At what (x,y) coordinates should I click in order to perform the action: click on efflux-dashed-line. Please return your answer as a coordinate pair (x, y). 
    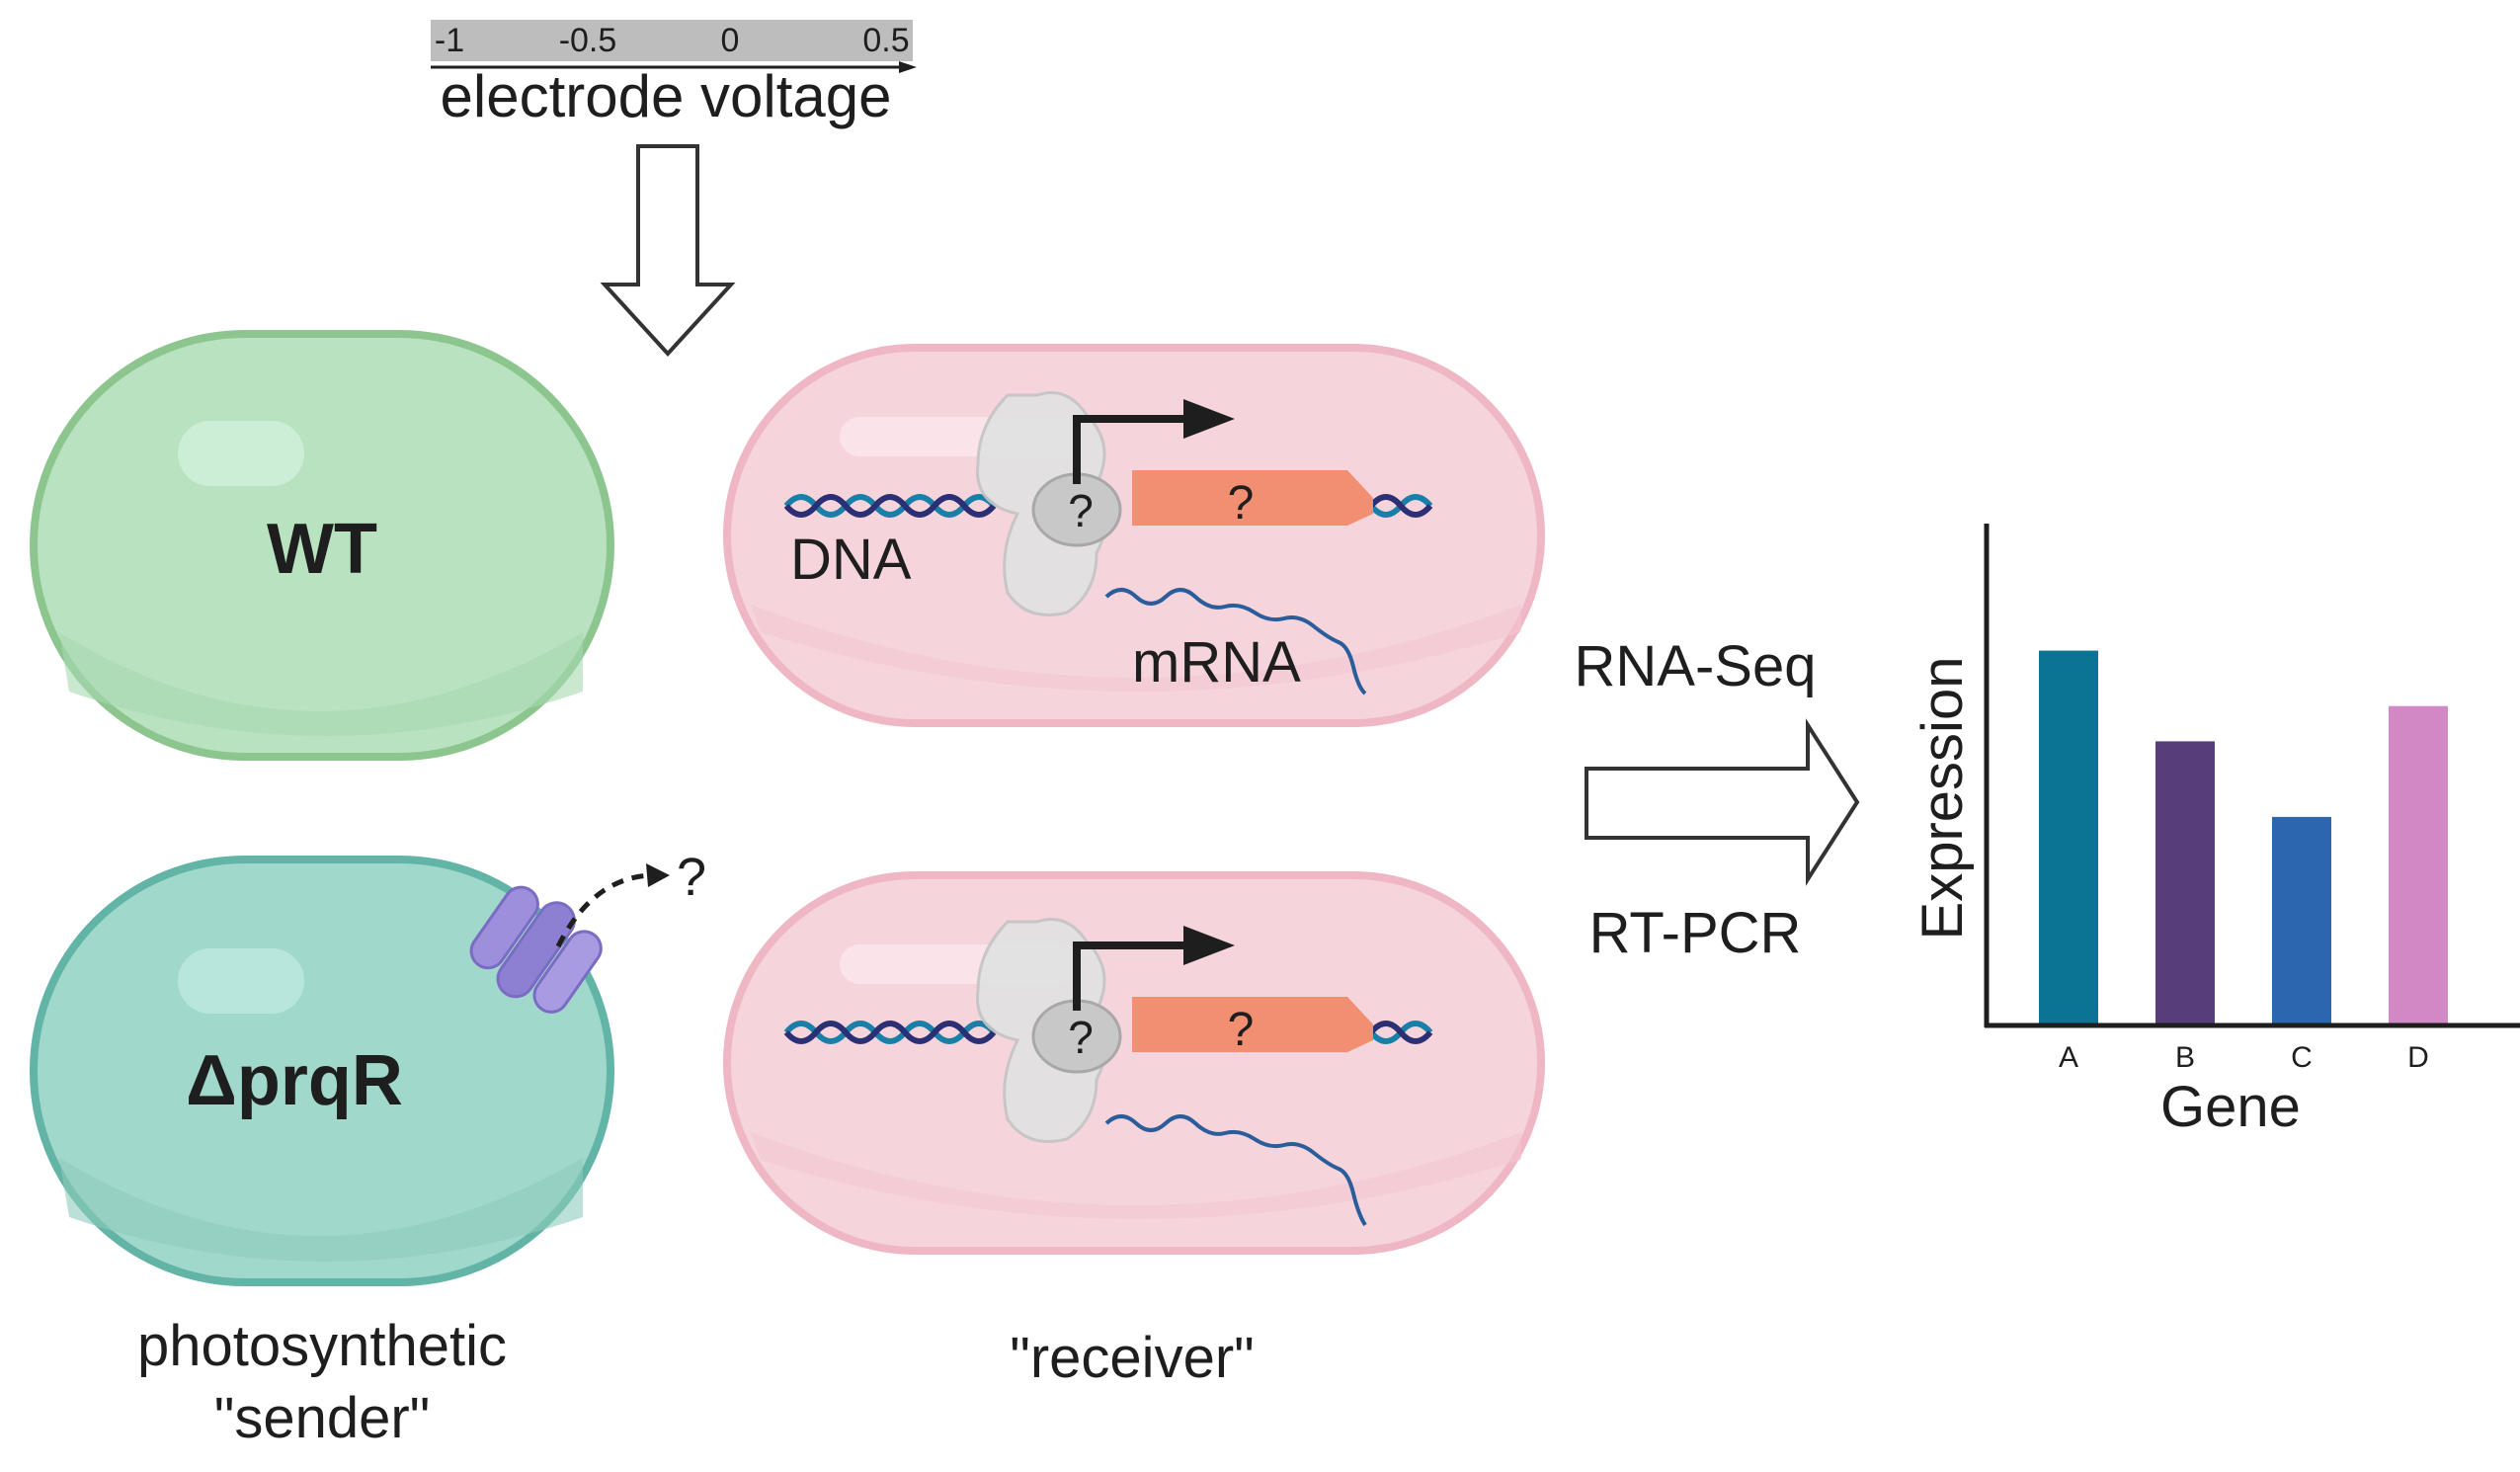
    Looking at the image, I should click on (604, 910).